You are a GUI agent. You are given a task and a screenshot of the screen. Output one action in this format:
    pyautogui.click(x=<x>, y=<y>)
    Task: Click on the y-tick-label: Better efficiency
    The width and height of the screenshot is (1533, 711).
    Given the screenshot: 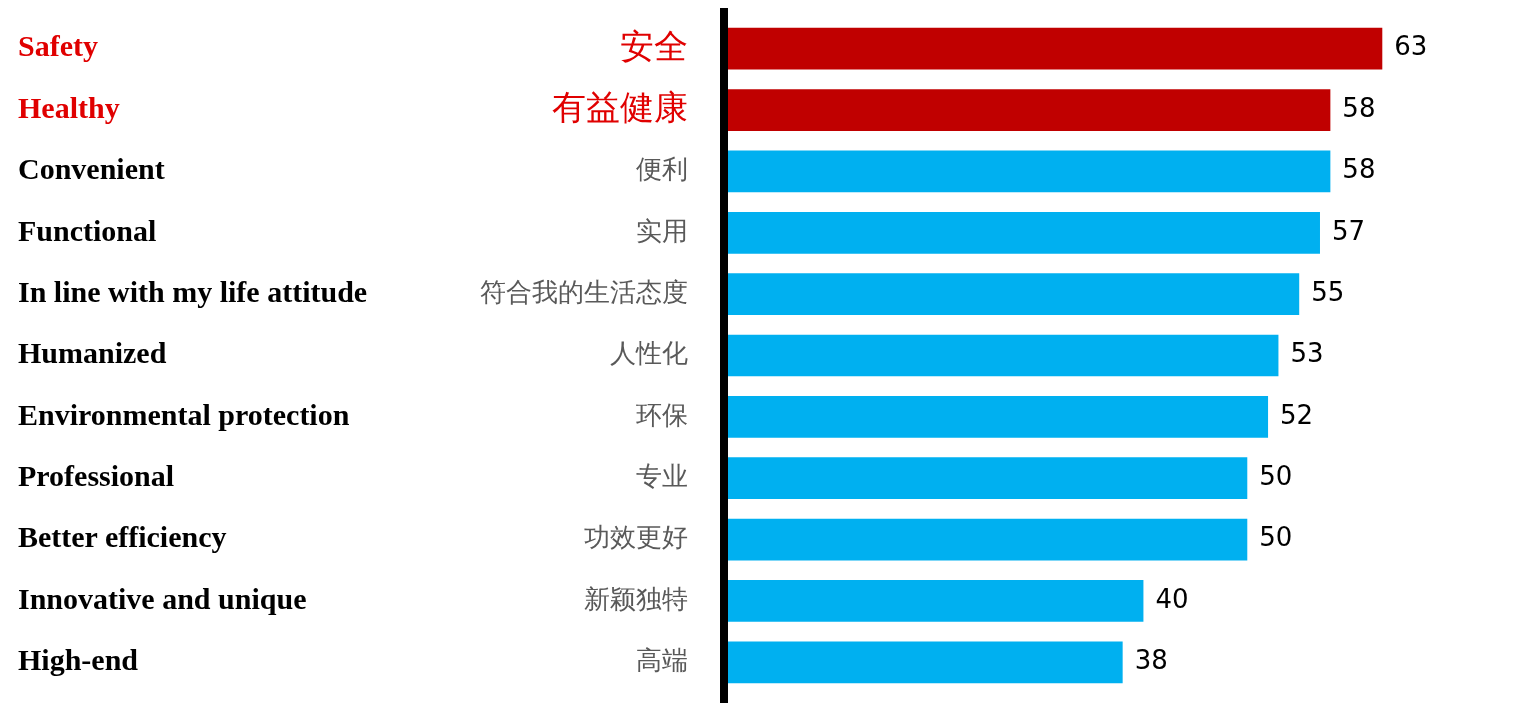 What is the action you would take?
    pyautogui.click(x=122, y=537)
    